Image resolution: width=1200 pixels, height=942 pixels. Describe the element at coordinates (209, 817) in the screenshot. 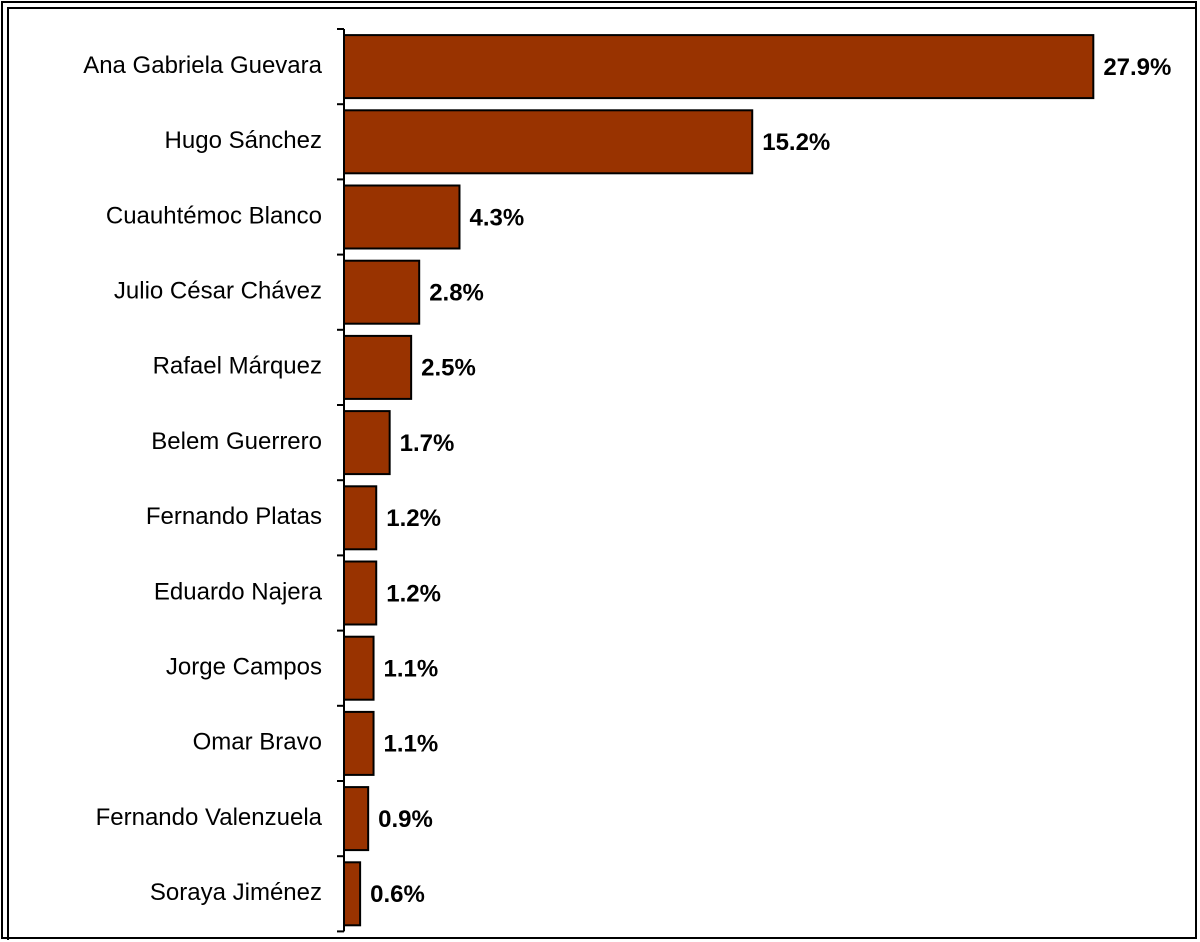

I see `category-label: Fernando Valenzuela` at that location.